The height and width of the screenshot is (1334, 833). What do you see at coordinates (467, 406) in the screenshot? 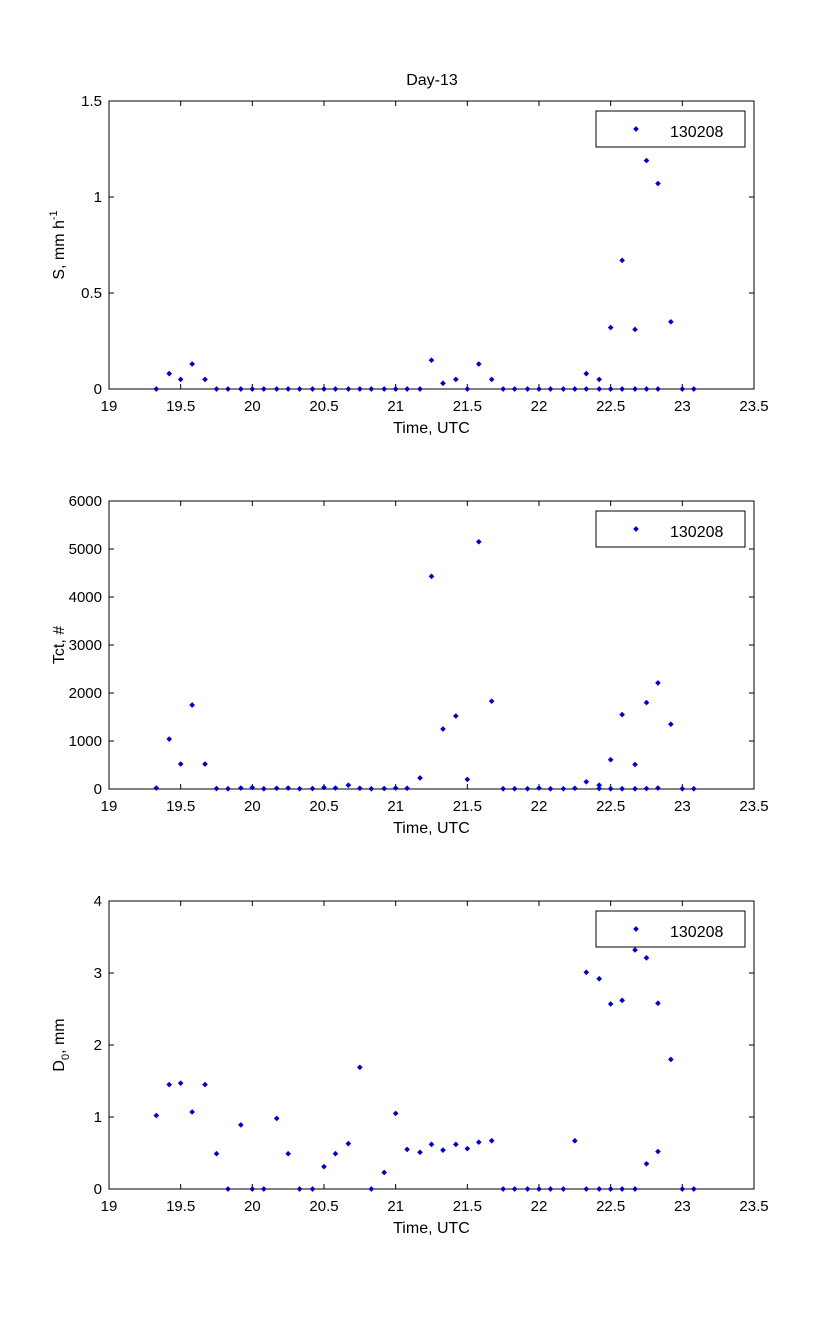
I see `x-tick-label: 21.5` at bounding box center [467, 406].